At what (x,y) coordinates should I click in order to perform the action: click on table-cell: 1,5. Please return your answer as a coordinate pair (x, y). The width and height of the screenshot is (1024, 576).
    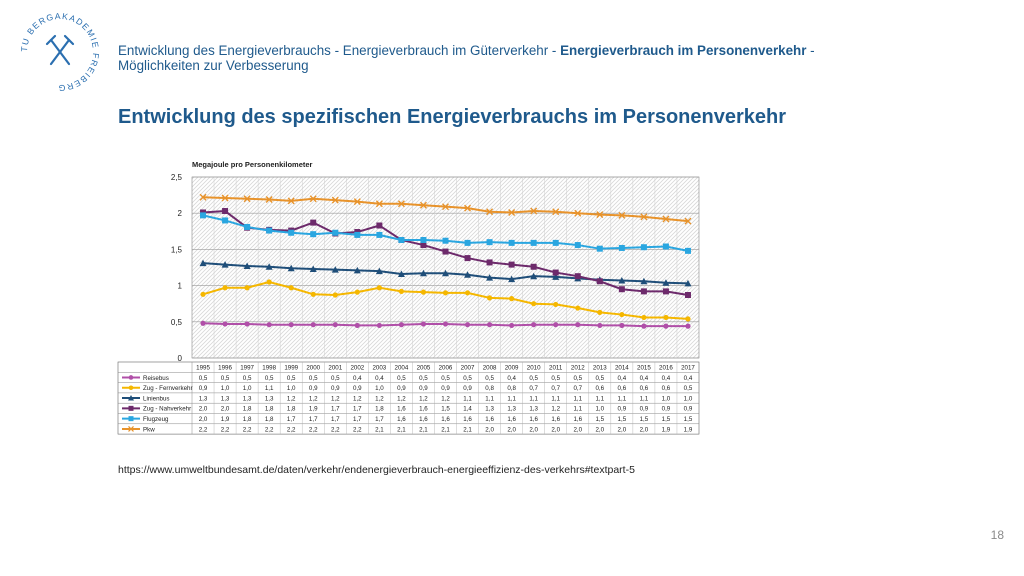
    Looking at the image, I should click on (622, 419).